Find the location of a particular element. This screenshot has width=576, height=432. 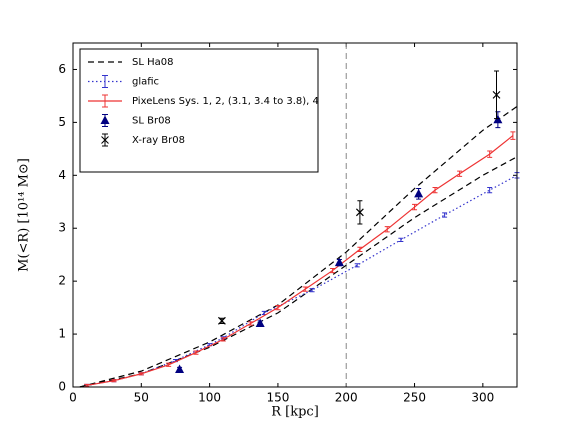

legend-label: SL Br08 is located at coordinates (151, 121).